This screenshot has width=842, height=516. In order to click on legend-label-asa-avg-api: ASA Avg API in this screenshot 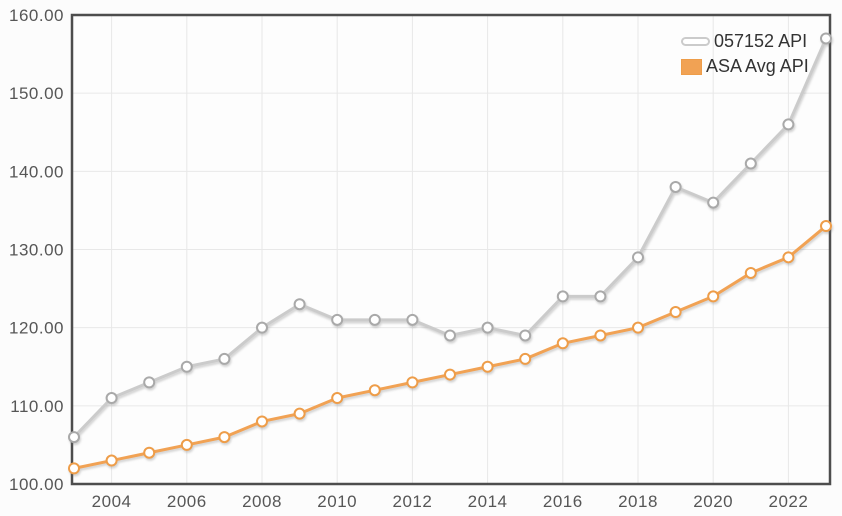, I will do `click(757, 66)`.